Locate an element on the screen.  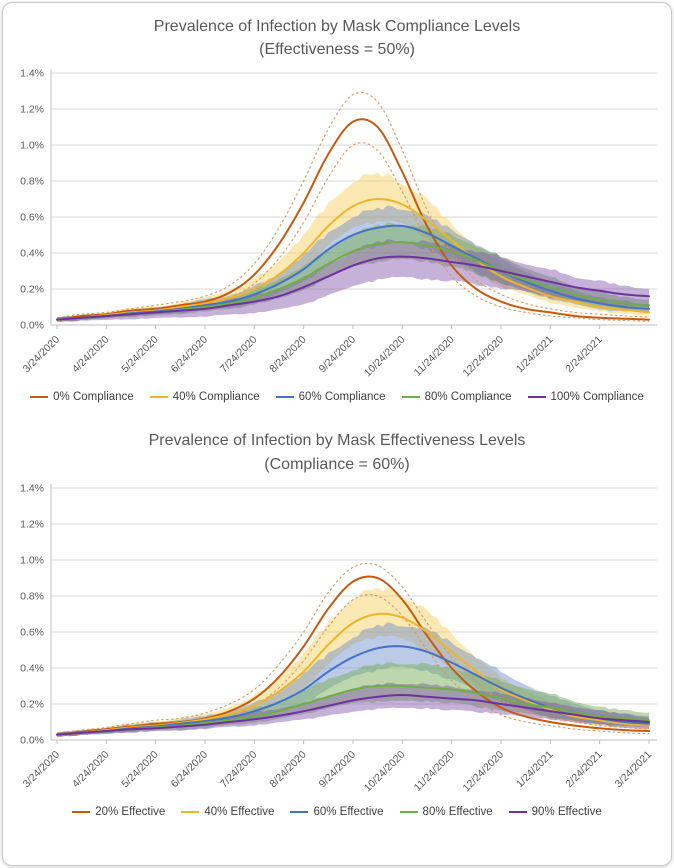
chart-subtitle-text: (Compliance = 60%) is located at coordinates (337, 464).